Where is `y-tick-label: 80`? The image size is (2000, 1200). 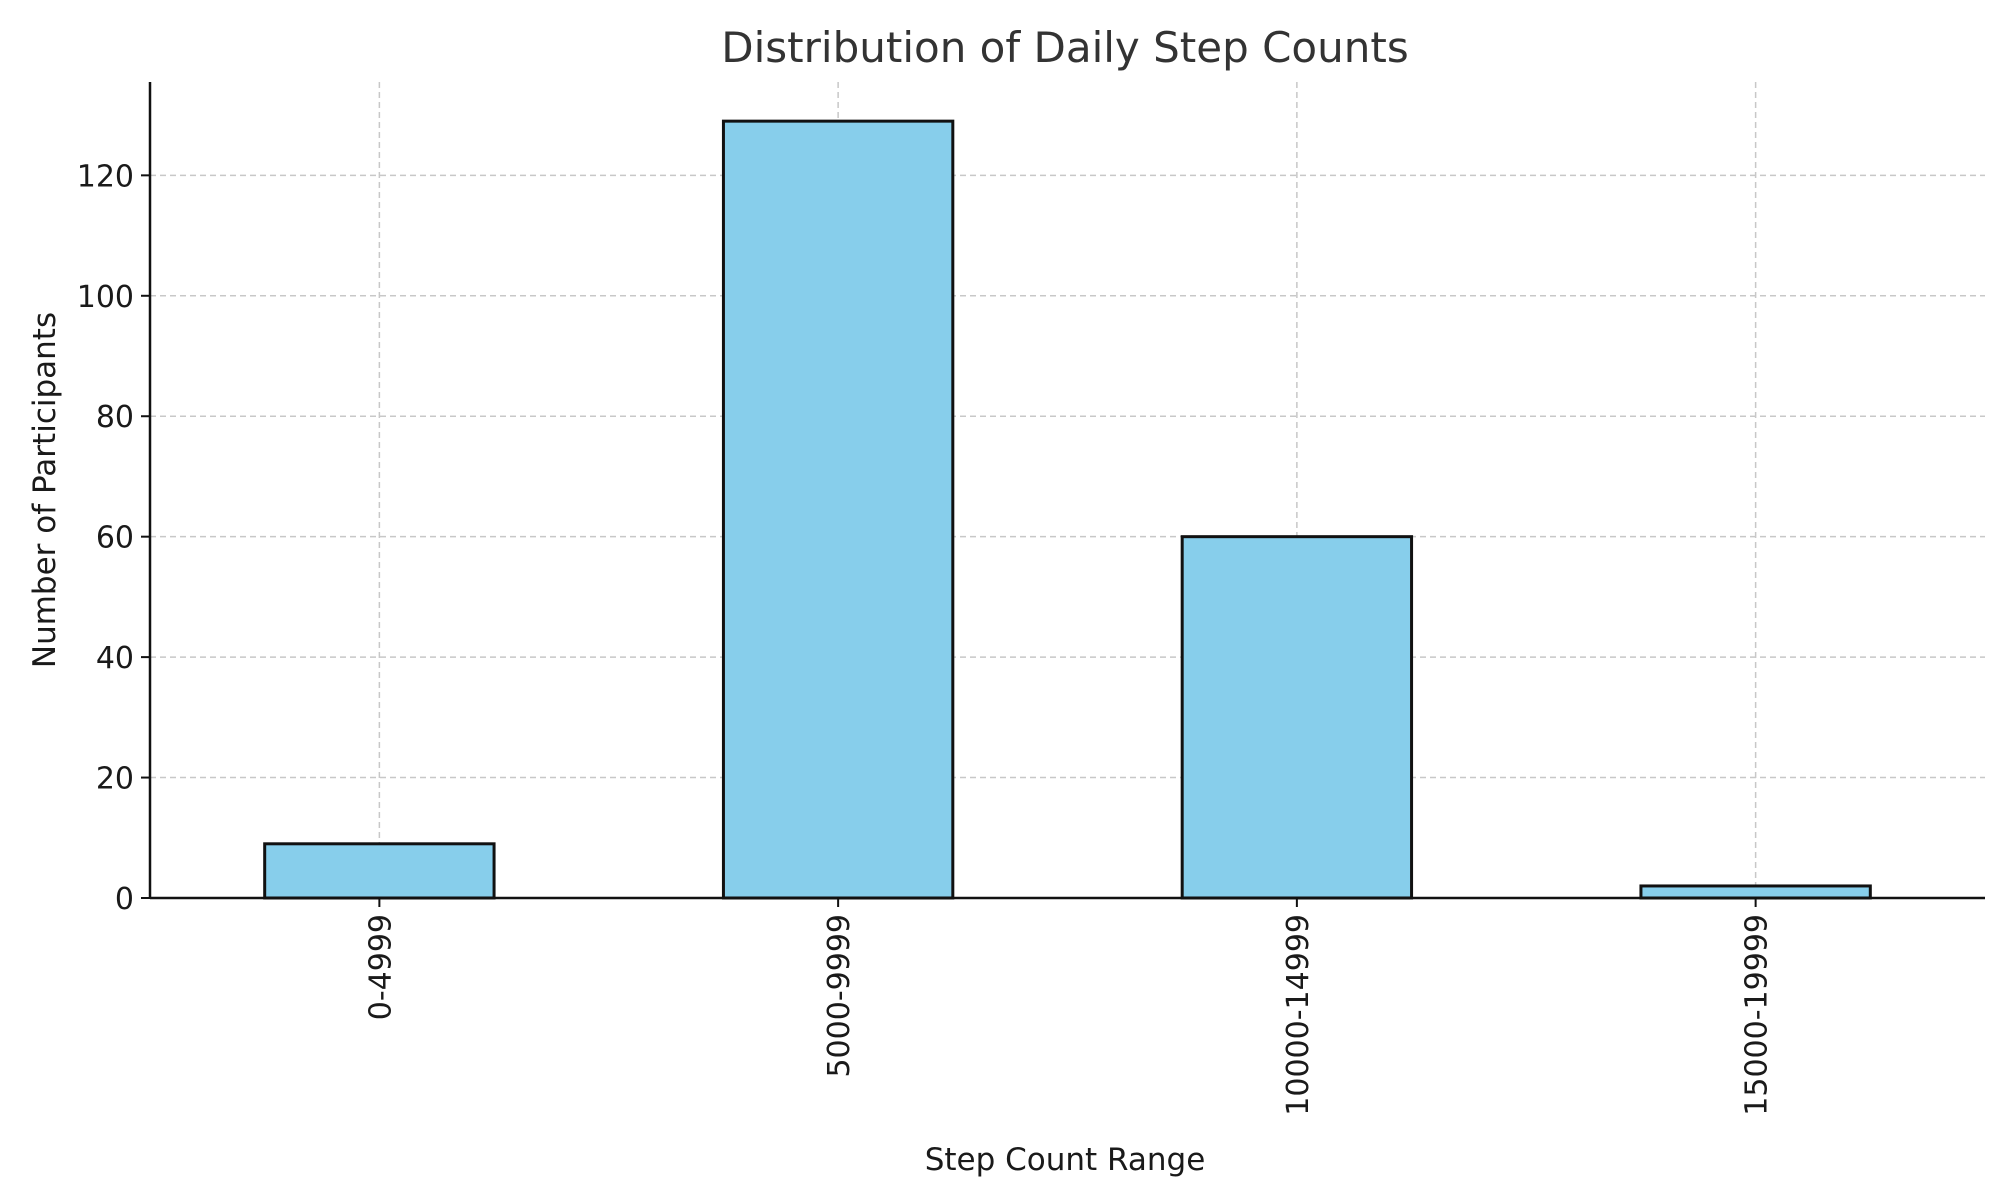
y-tick-label: 80 is located at coordinates (115, 417).